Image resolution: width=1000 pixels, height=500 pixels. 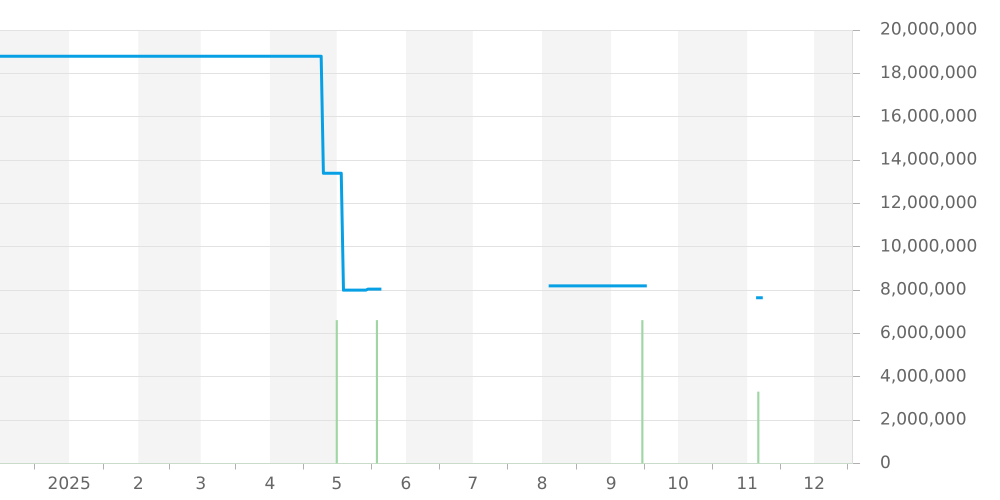 I want to click on x-tick-label: 5, so click(x=336, y=484).